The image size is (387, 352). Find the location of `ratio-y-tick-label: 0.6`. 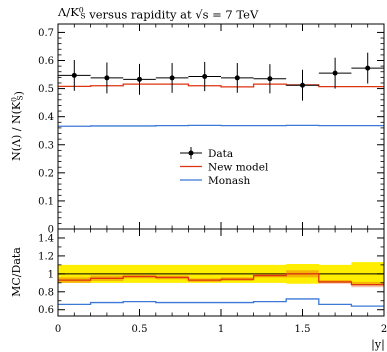

ratio-y-tick-label: 0.6 is located at coordinates (46, 310).